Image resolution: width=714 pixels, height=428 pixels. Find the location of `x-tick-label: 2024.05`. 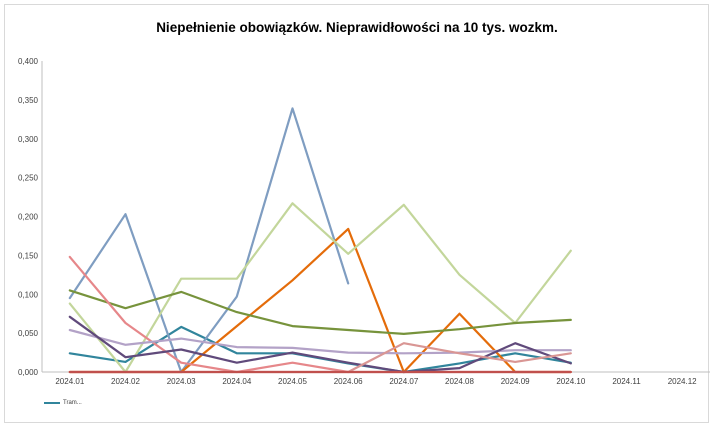

x-tick-label: 2024.05 is located at coordinates (292, 381).